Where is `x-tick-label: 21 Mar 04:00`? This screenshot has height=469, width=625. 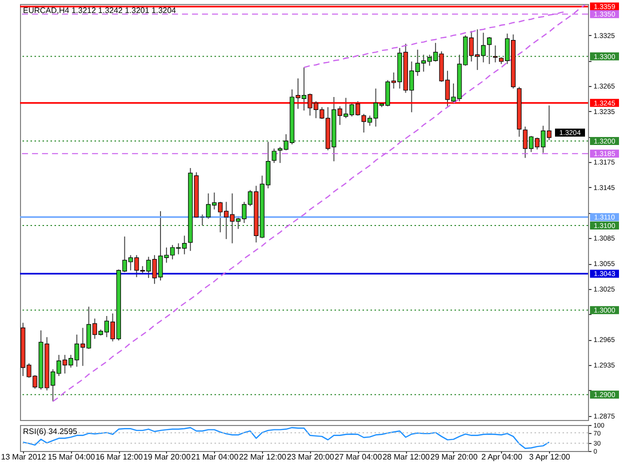
x-tick-label: 21 Mar 04:00 is located at coordinates (215, 457).